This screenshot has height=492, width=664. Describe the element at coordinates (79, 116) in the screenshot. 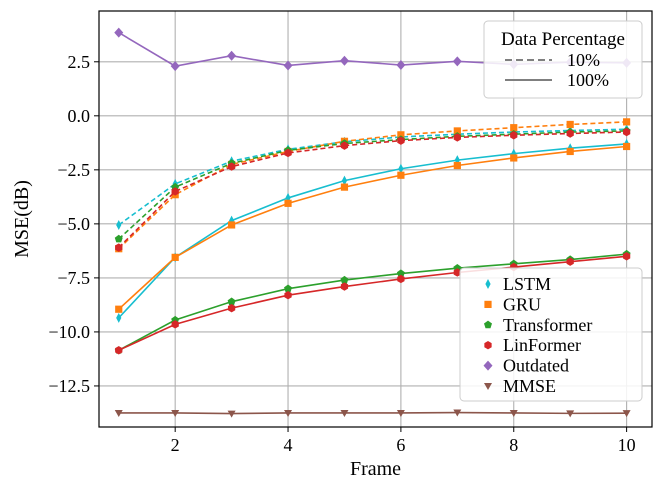

I see `y-tick-label: 0.0` at that location.